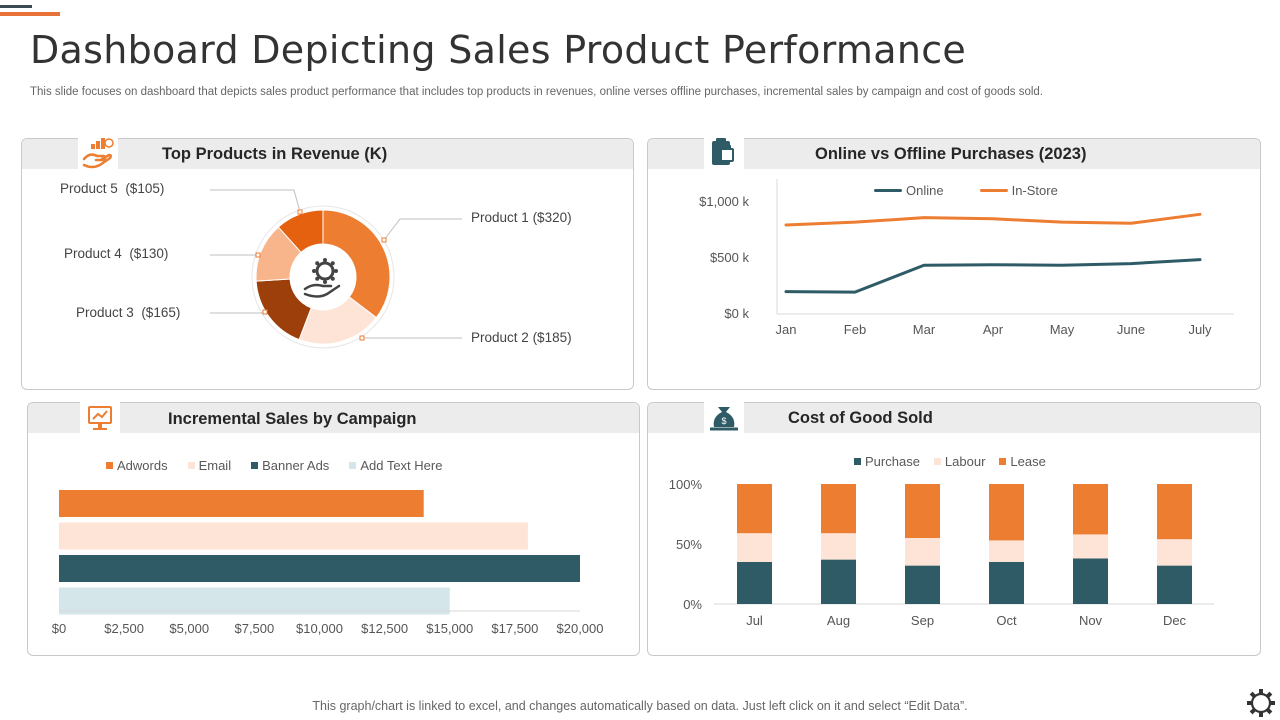 The height and width of the screenshot is (720, 1280). I want to click on legend-item-online: Online, so click(909, 190).